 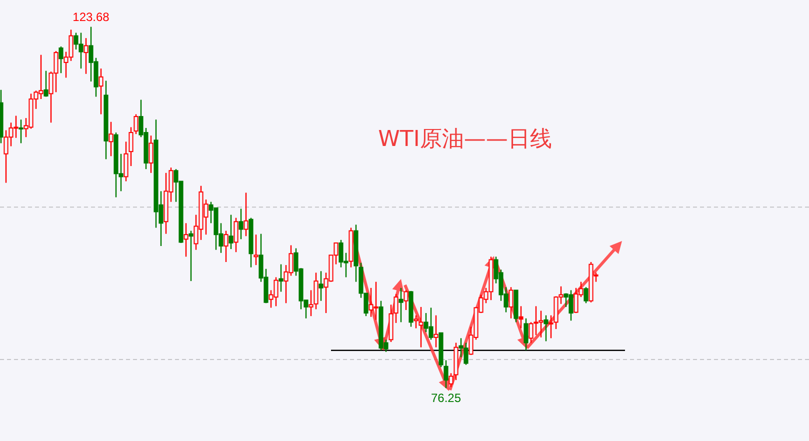 I want to click on annotation: 76.25, so click(x=446, y=398).